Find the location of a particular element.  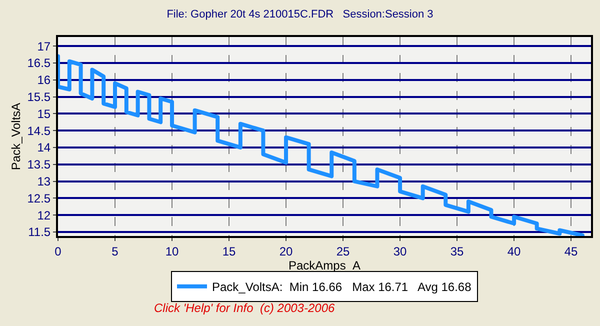

y-tick-label: 16.5 is located at coordinates (39, 63).